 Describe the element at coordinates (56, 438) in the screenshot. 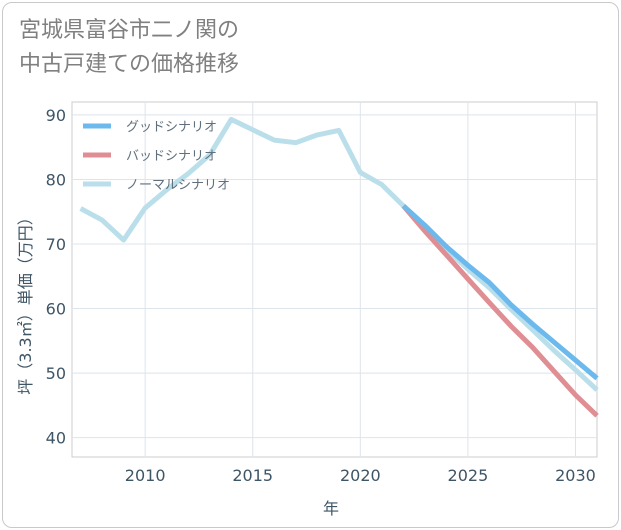

I see `y-tick-label: 40` at that location.